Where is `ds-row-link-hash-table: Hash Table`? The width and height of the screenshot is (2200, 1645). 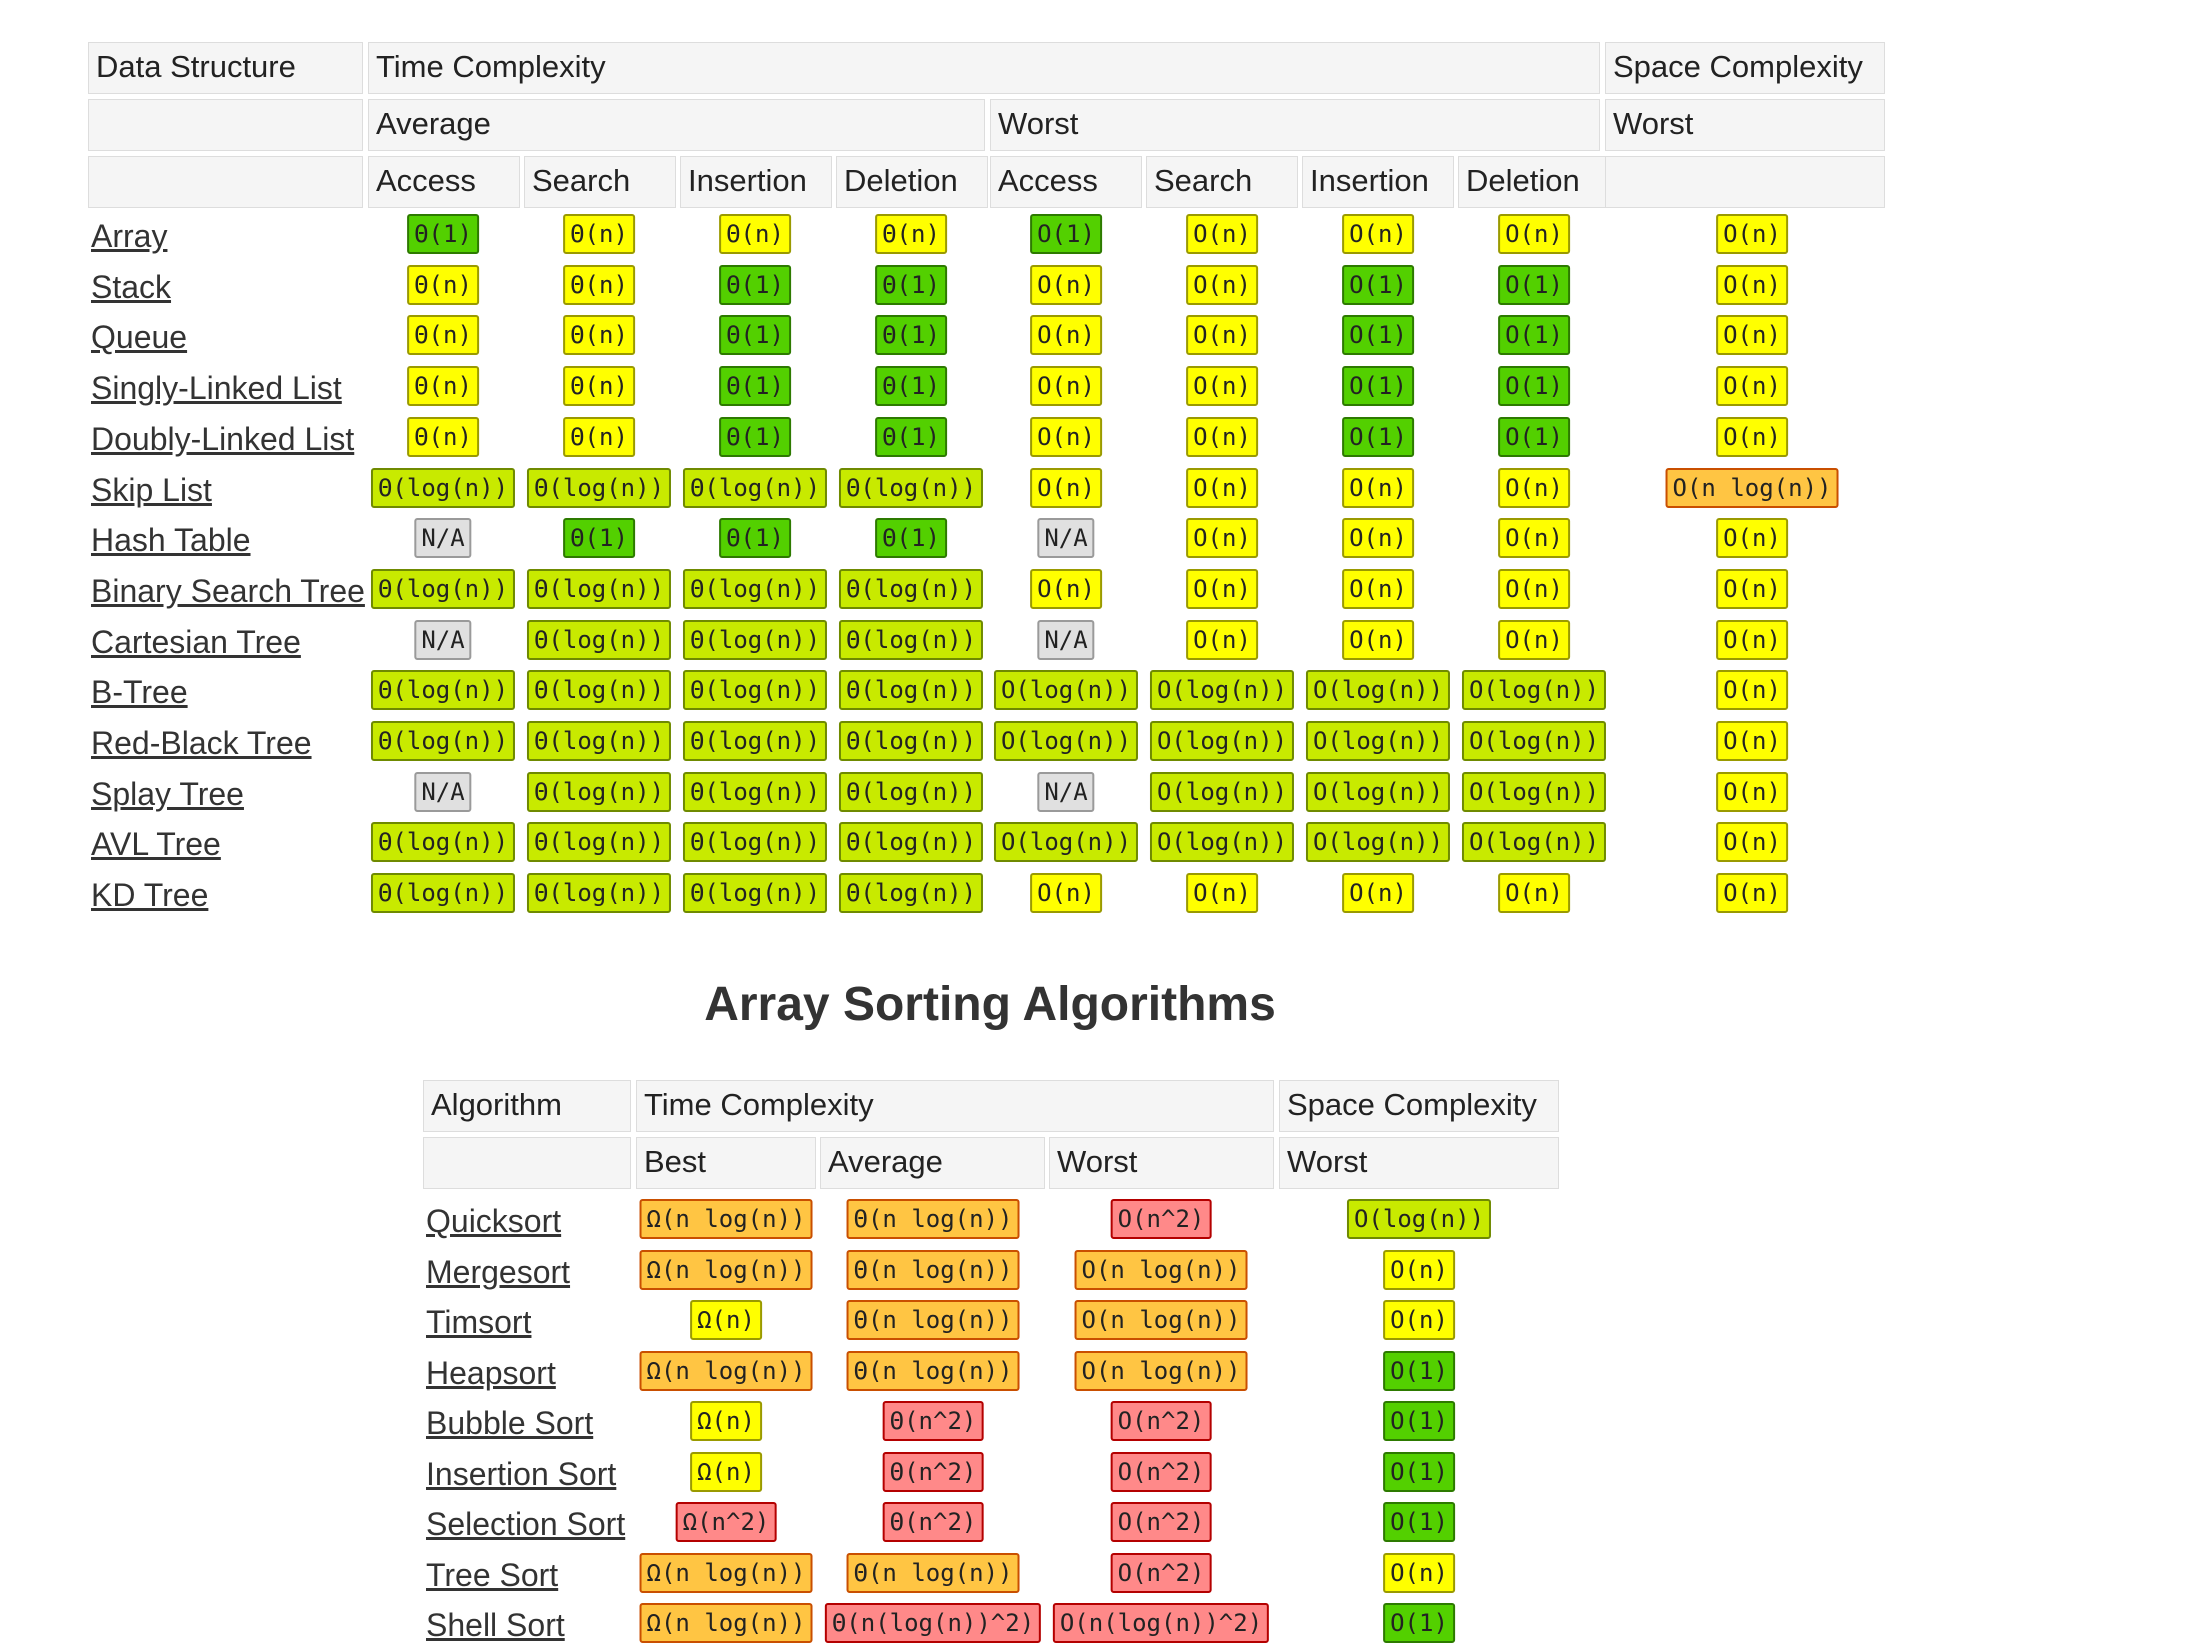 ds-row-link-hash-table: Hash Table is located at coordinates (171, 540).